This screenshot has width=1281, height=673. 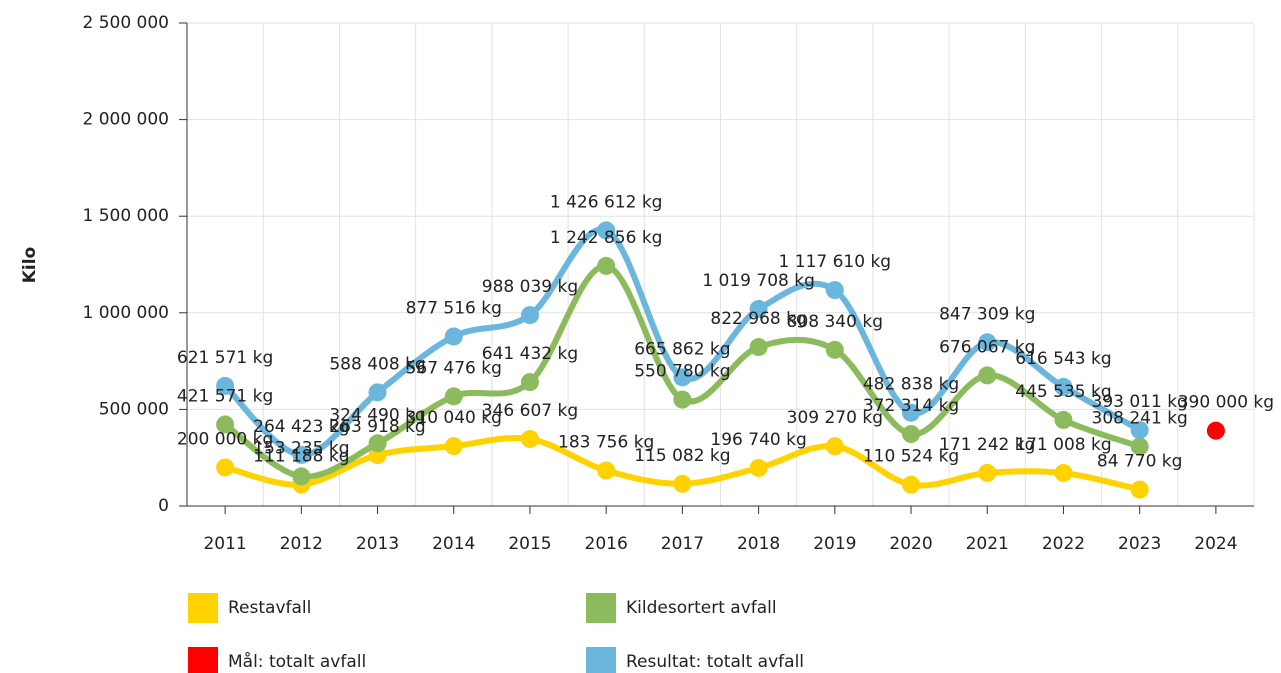 What do you see at coordinates (835, 418) in the screenshot?
I see `data-label: 309 270 kg` at bounding box center [835, 418].